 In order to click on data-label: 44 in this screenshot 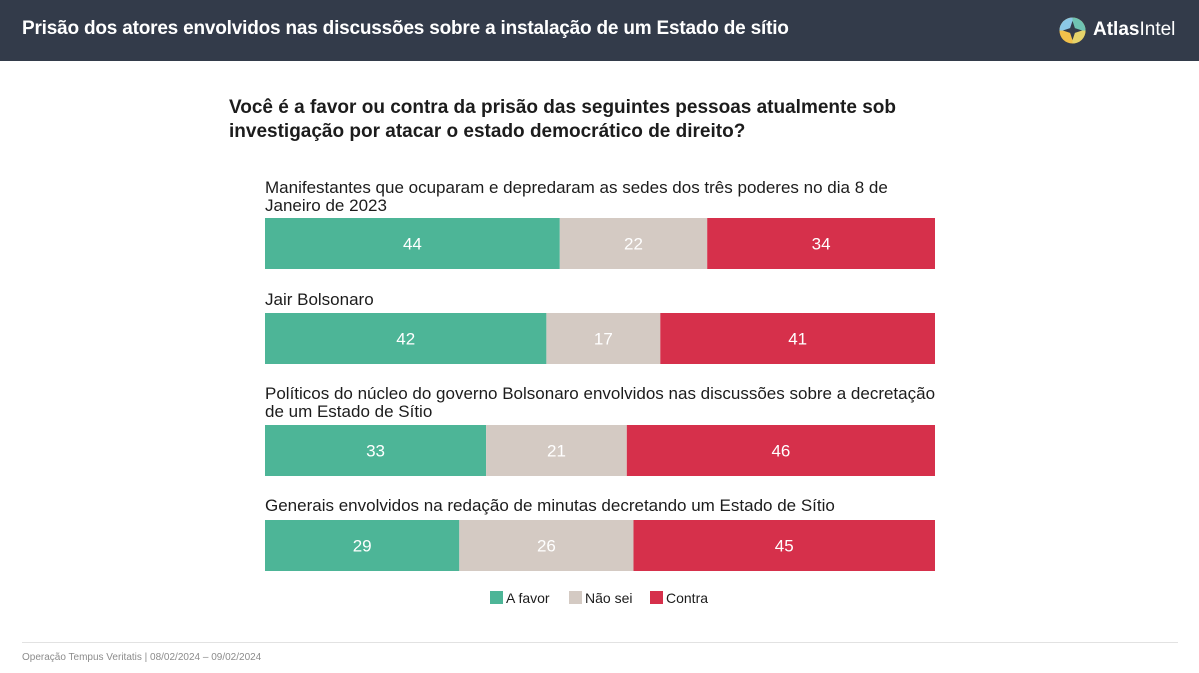, I will do `click(412, 244)`.